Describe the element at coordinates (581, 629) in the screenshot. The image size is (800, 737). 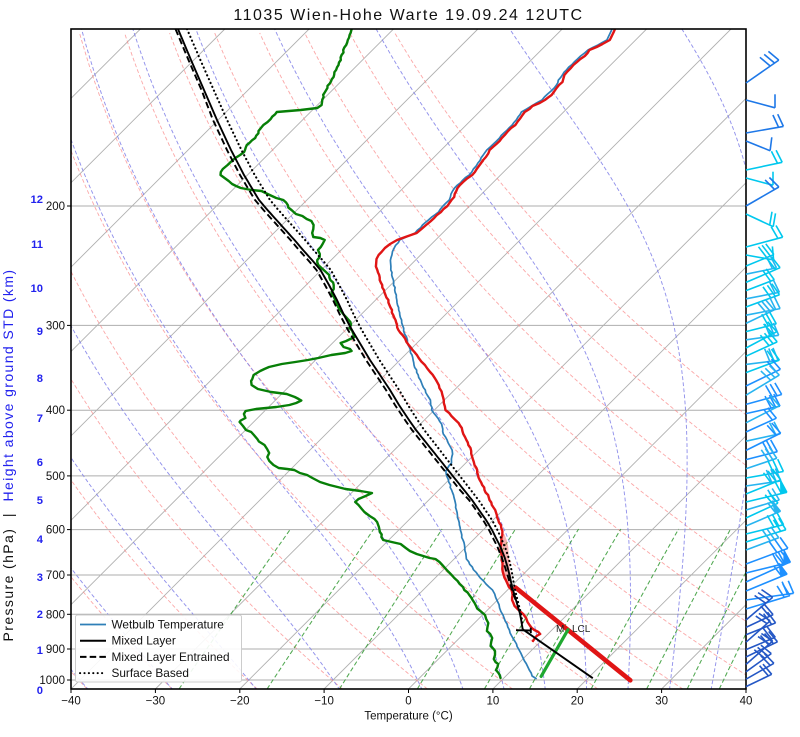
I see `svg-text: LCL` at that location.